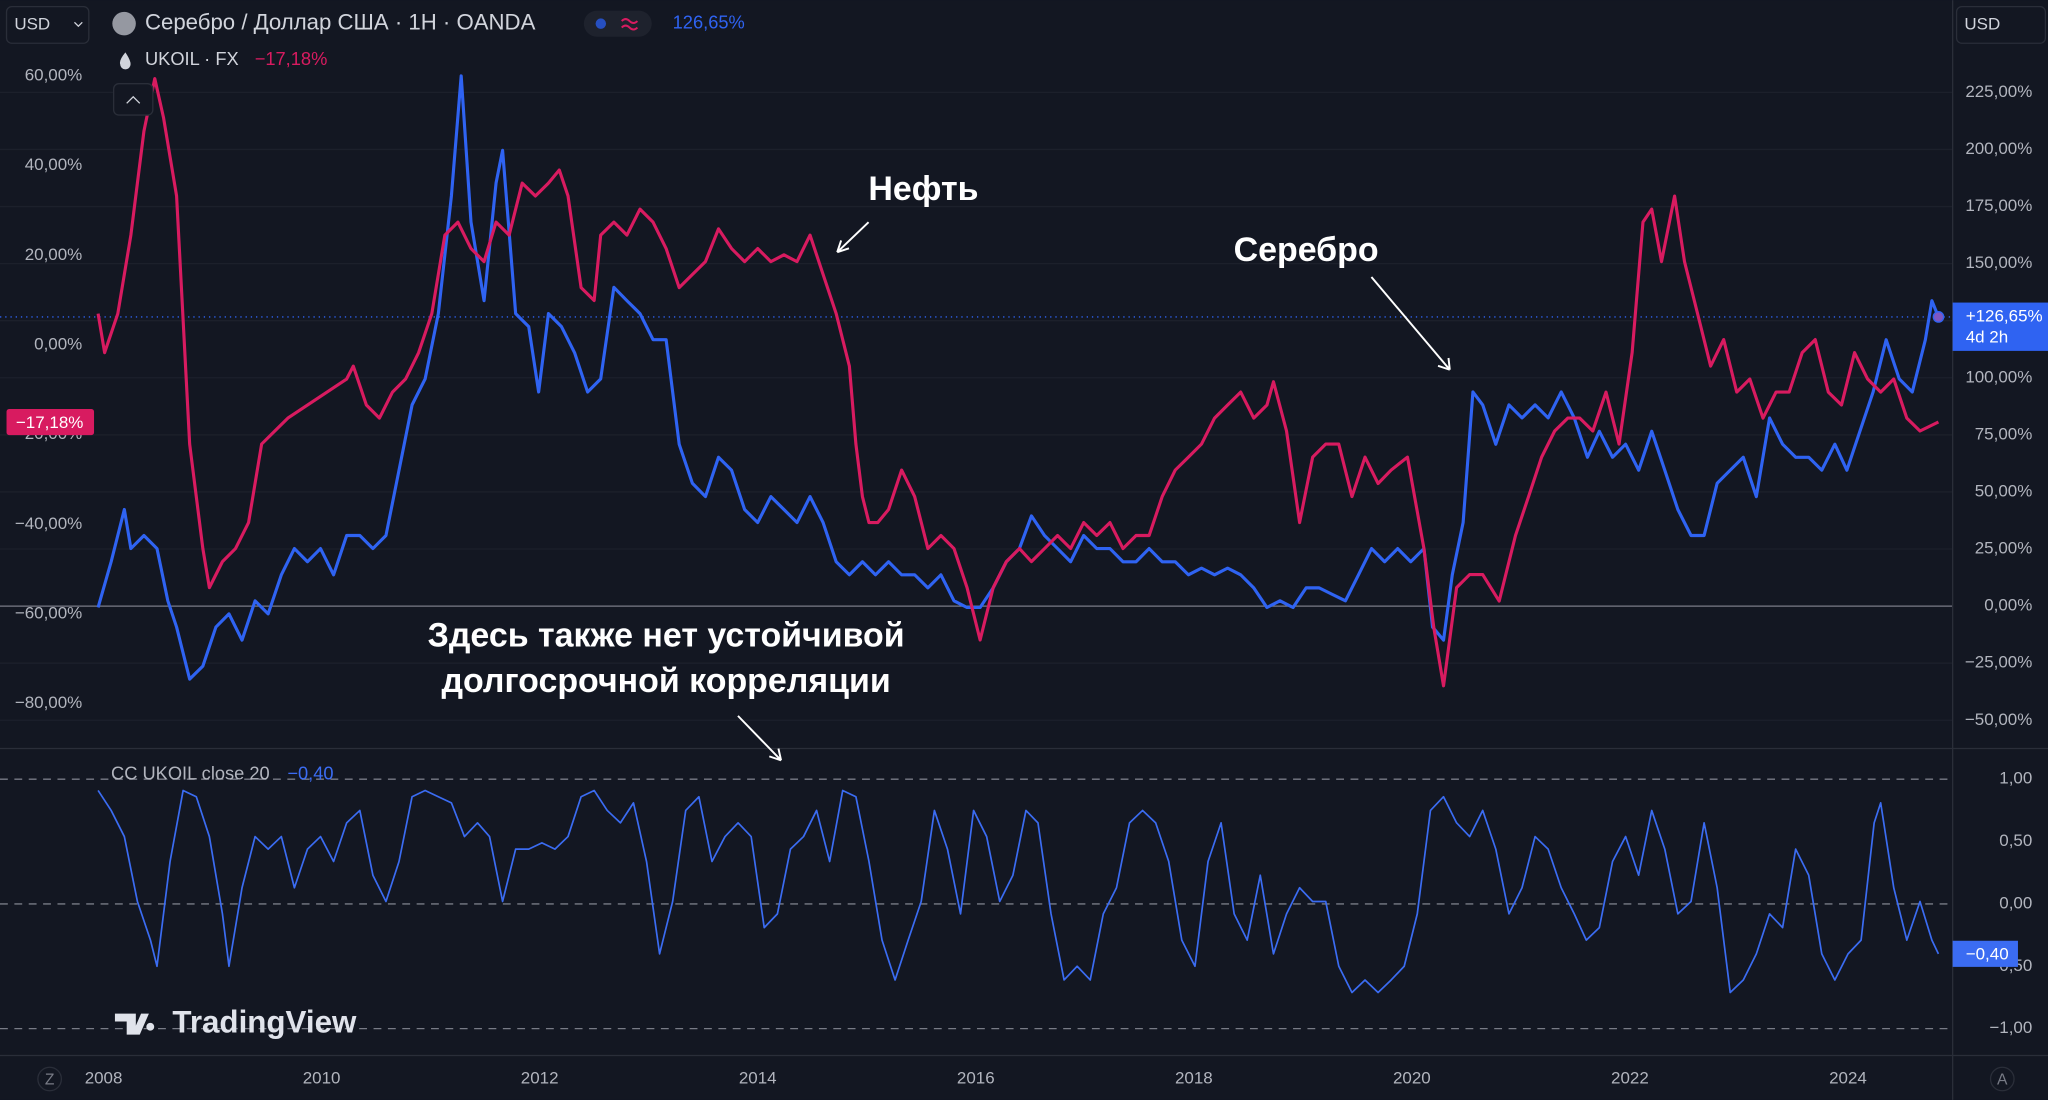 This screenshot has height=1100, width=2048. I want to click on annotation: Нефть, so click(923, 189).